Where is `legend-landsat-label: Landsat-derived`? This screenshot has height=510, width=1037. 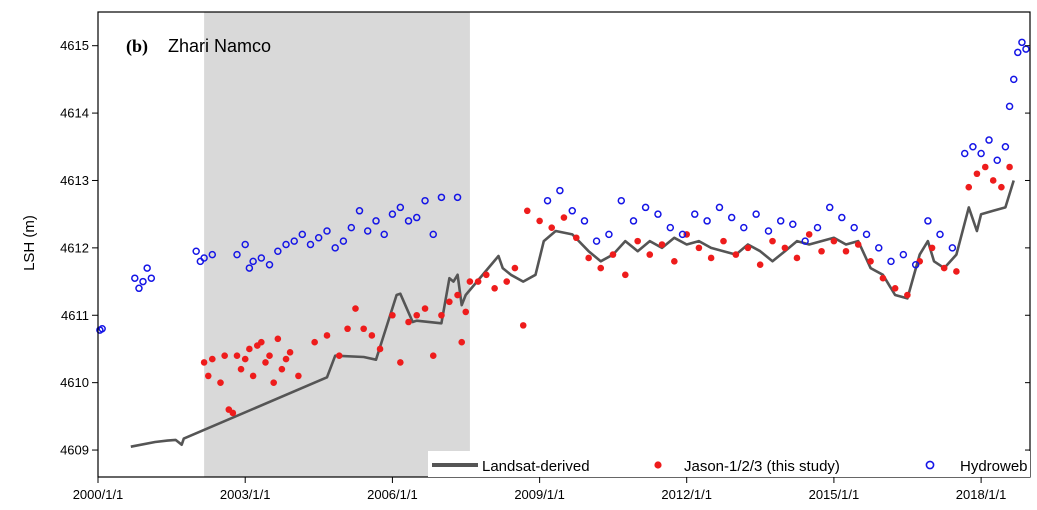 legend-landsat-label: Landsat-derived is located at coordinates (536, 466).